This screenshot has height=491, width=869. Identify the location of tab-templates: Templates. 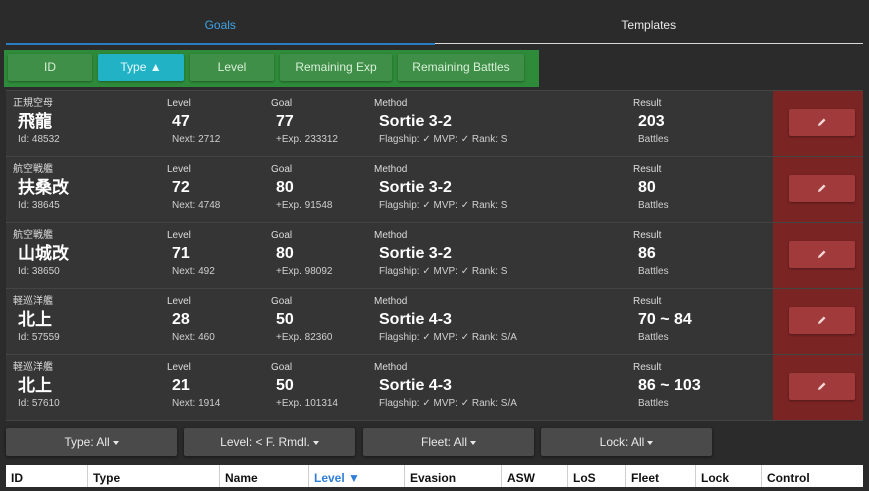
(648, 27).